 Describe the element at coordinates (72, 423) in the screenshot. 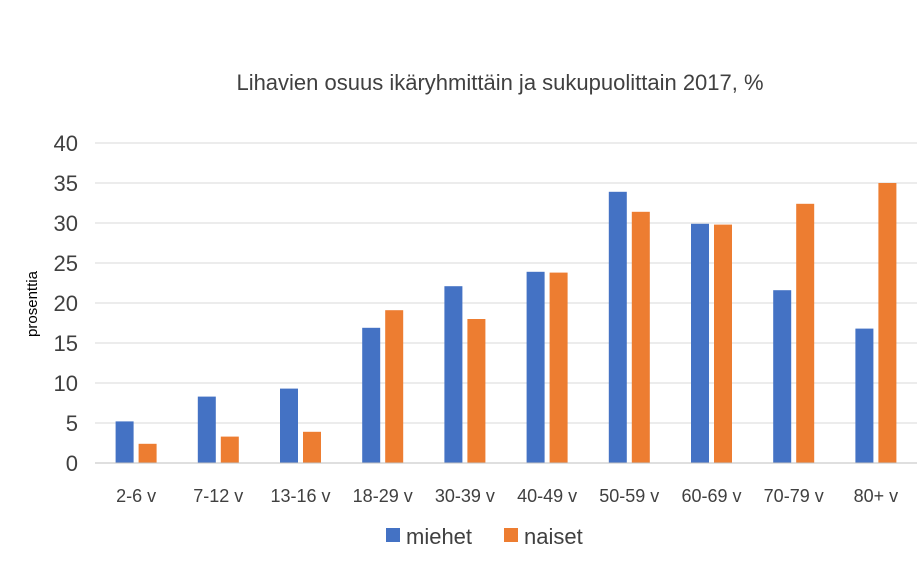

I see `y-tick-label: 5` at that location.